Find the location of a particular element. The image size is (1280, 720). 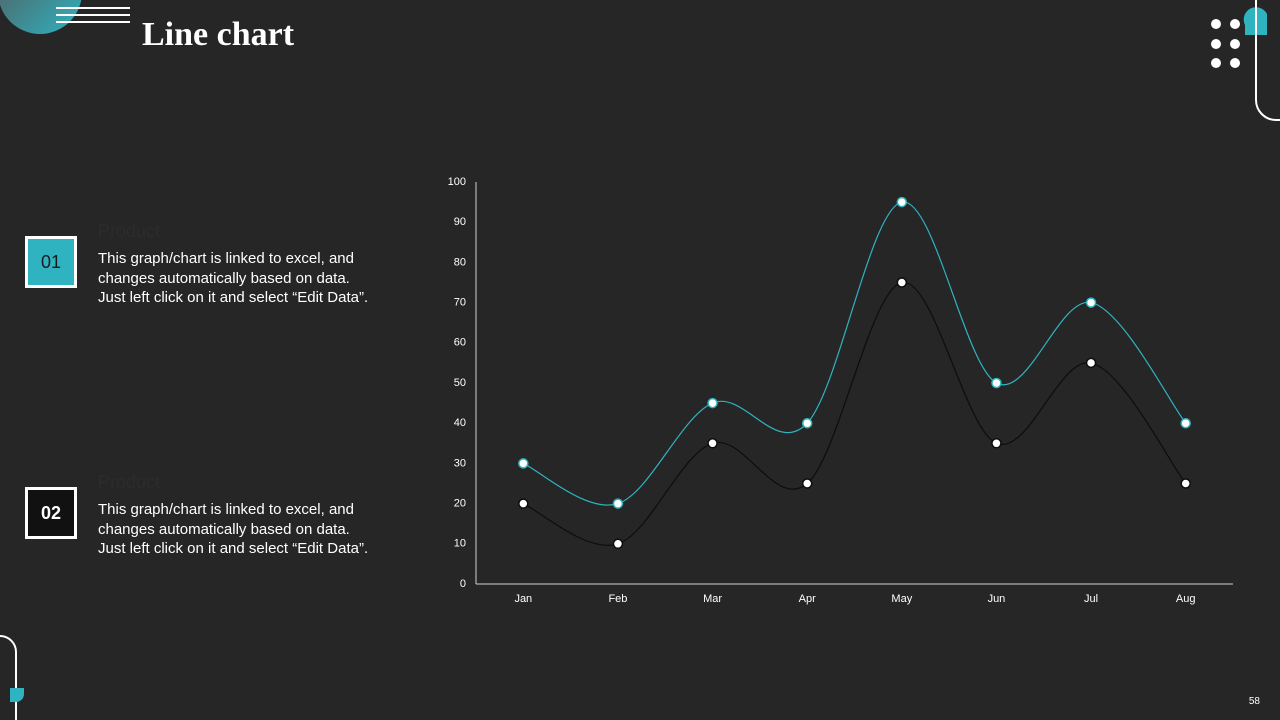

x-tick-label: May is located at coordinates (901, 599).